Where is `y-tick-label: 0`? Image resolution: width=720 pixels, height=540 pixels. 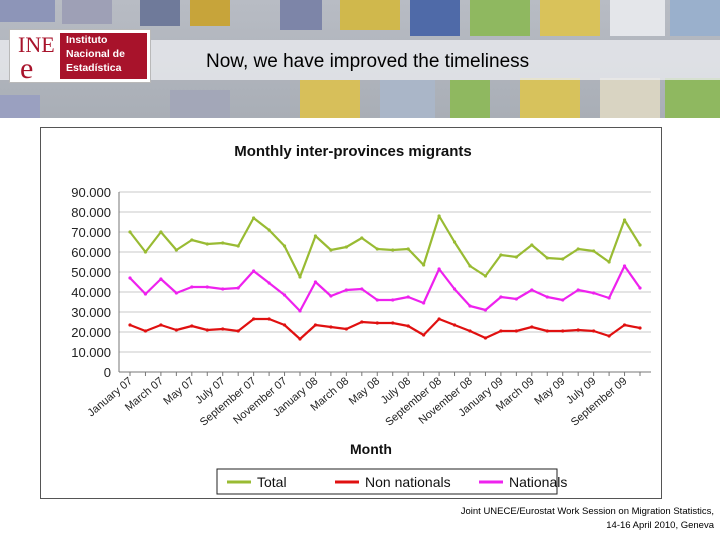 y-tick-label: 0 is located at coordinates (107, 372).